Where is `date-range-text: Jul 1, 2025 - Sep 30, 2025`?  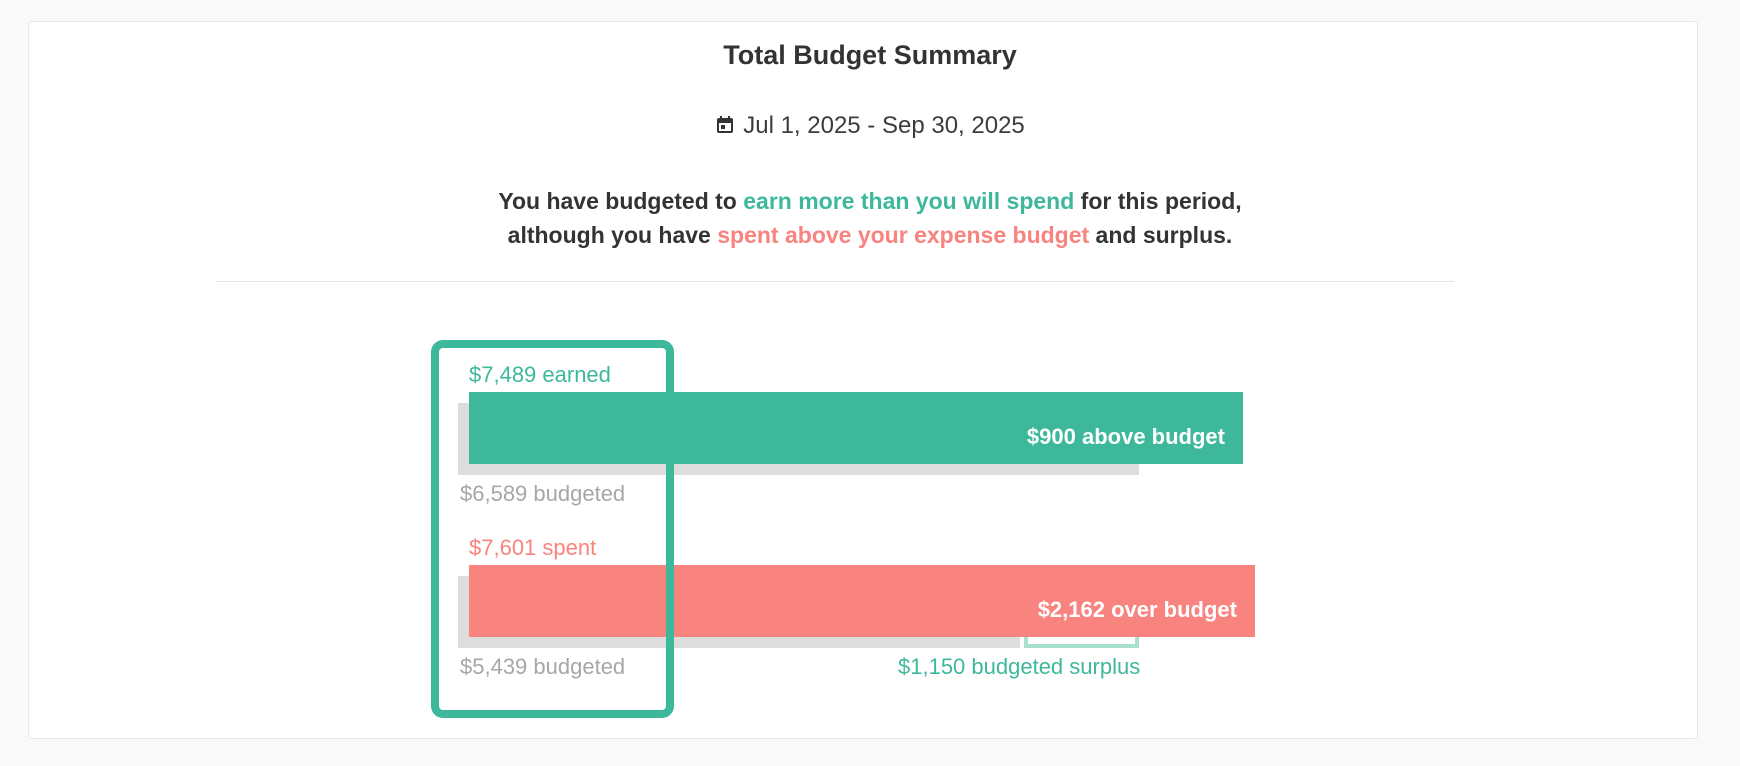 date-range-text: Jul 1, 2025 - Sep 30, 2025 is located at coordinates (884, 125).